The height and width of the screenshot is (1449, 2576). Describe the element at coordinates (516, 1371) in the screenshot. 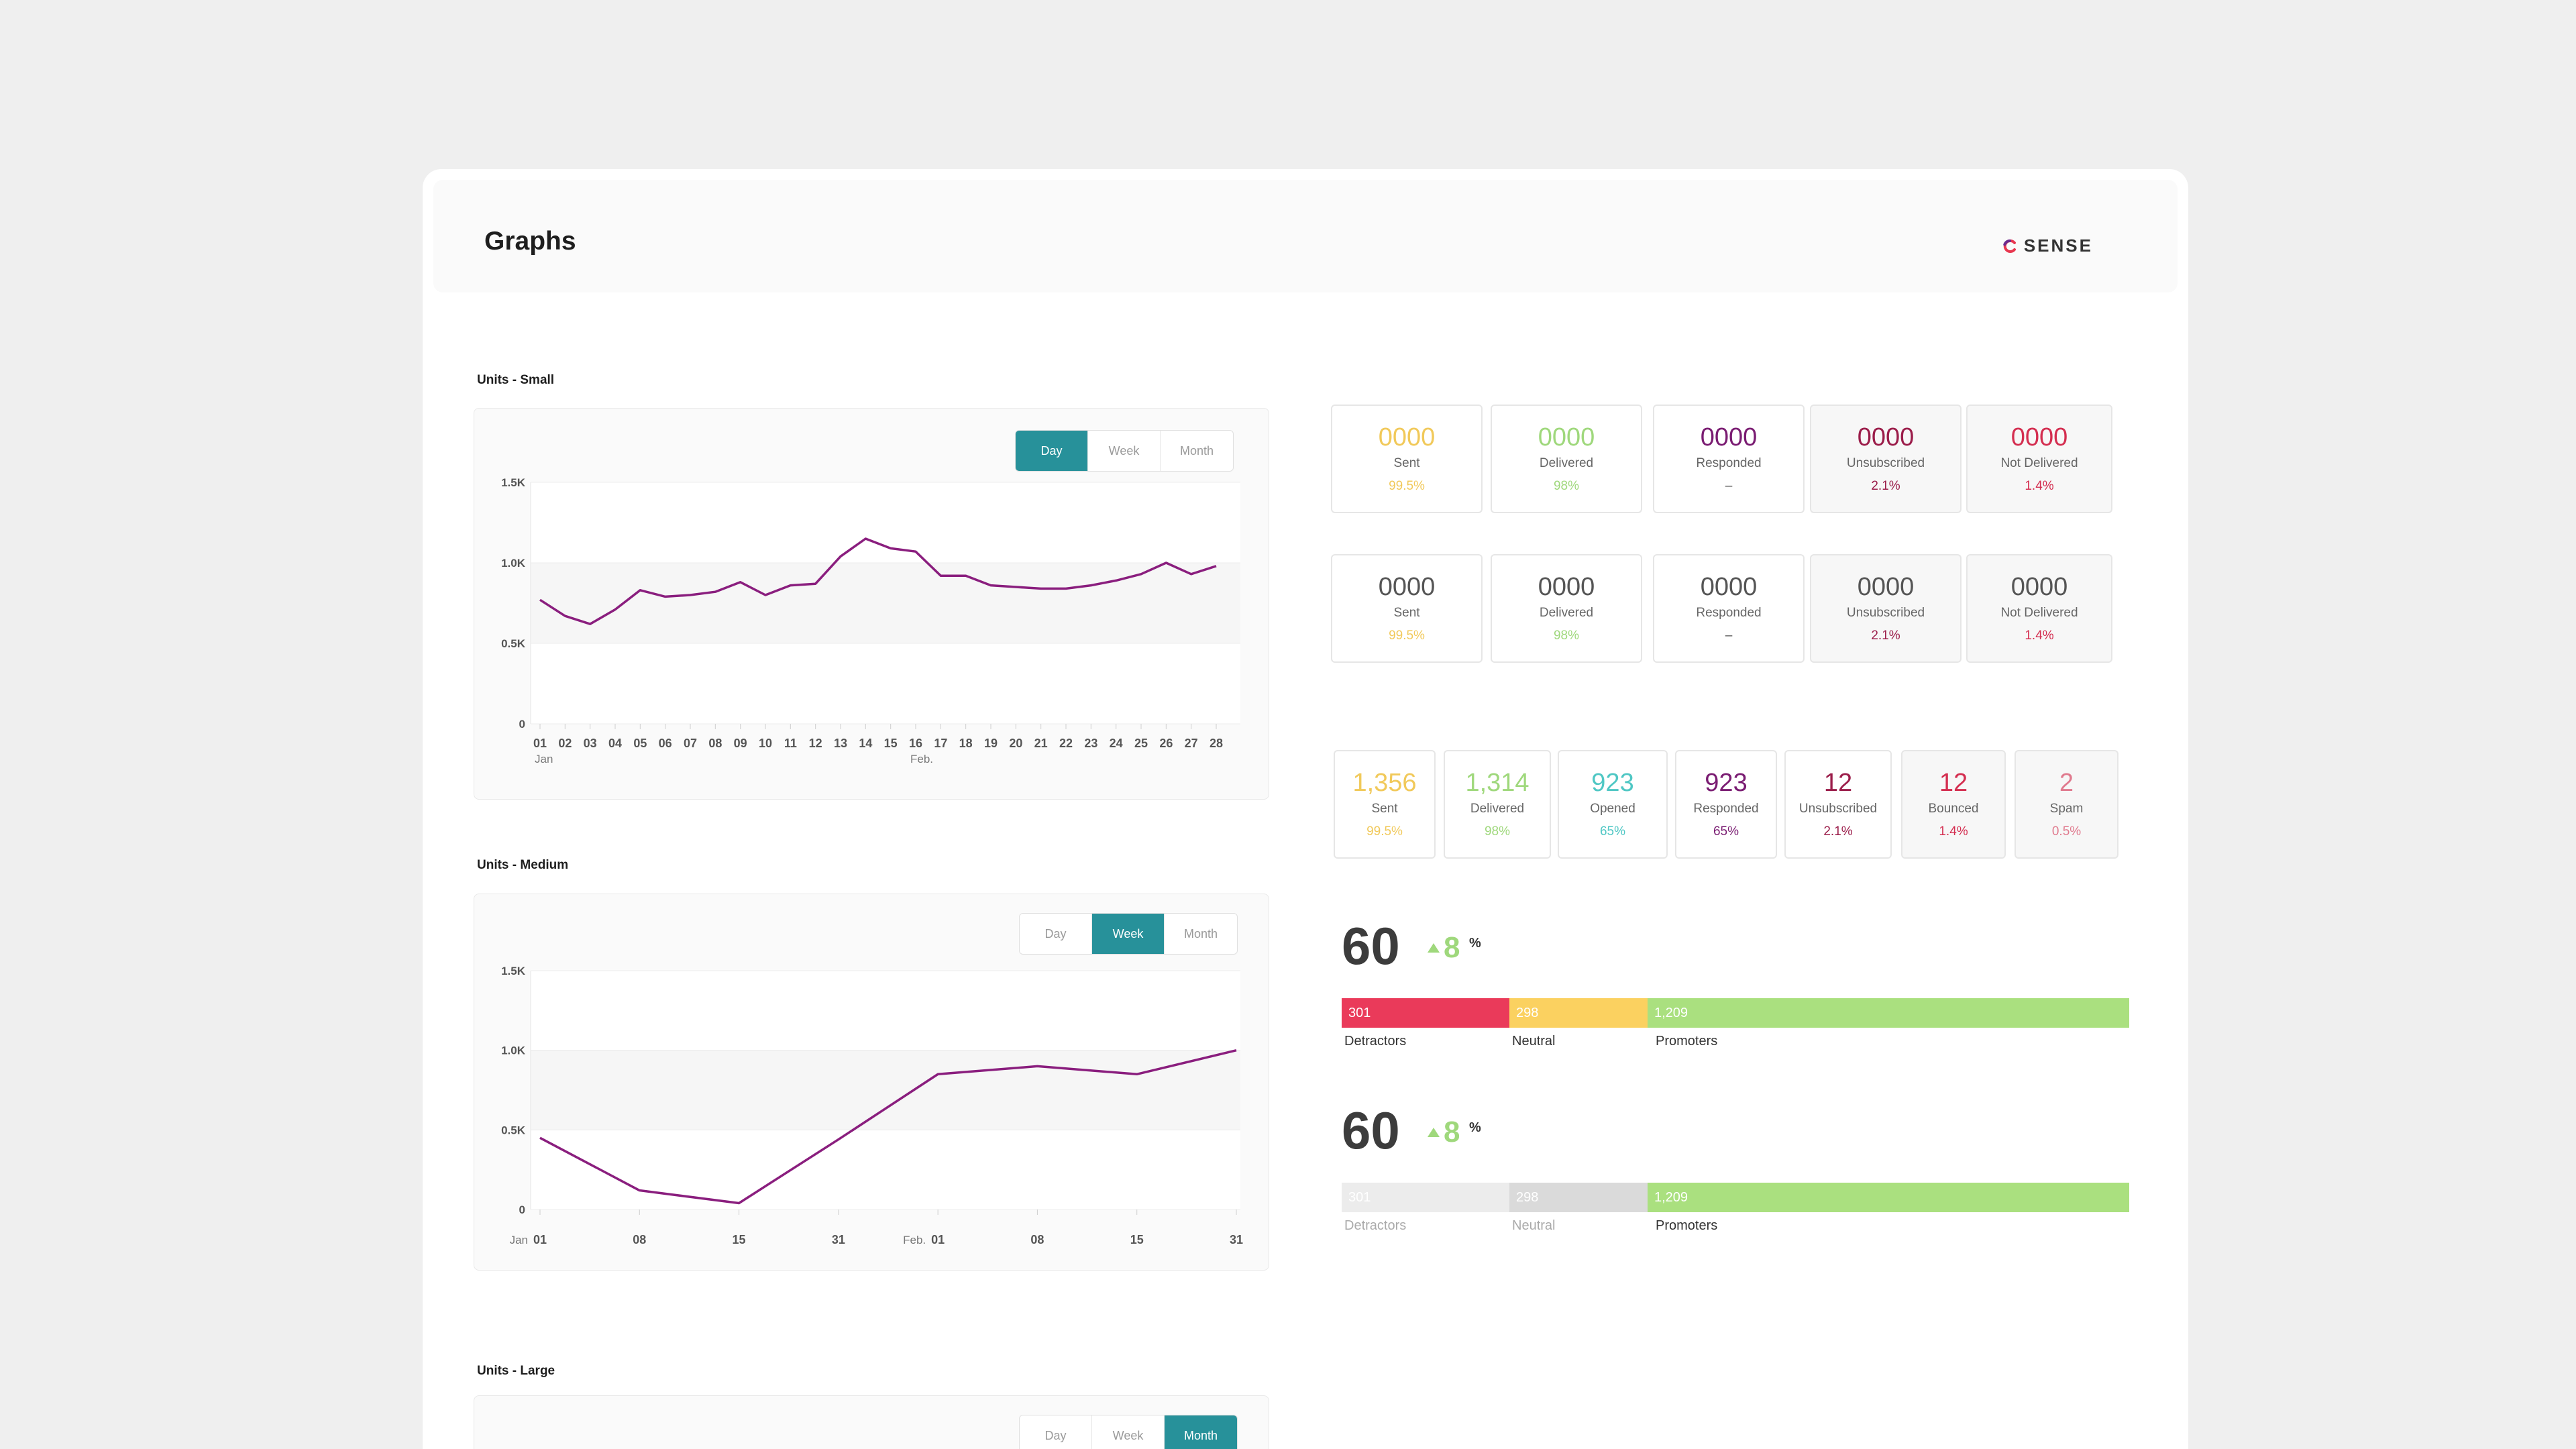

I see `section-label-units-large: Units - Large` at that location.